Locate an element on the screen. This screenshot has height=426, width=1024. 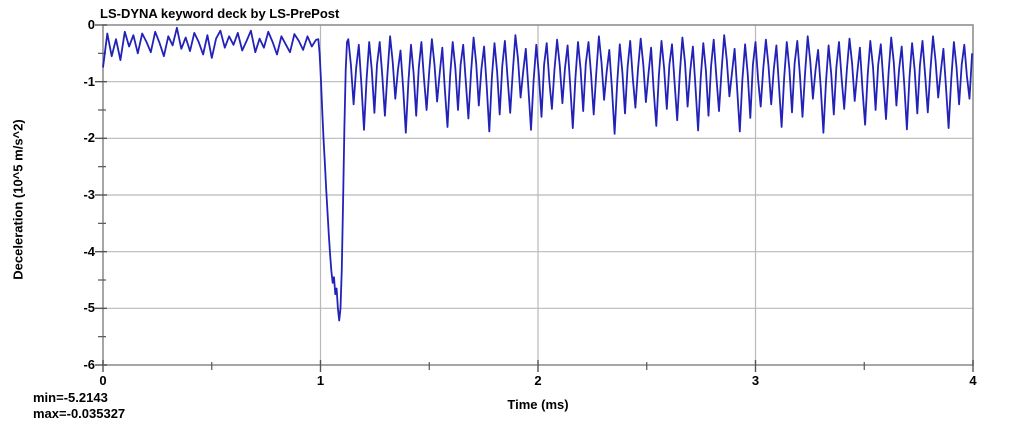
x-tick-label: 3 is located at coordinates (755, 380).